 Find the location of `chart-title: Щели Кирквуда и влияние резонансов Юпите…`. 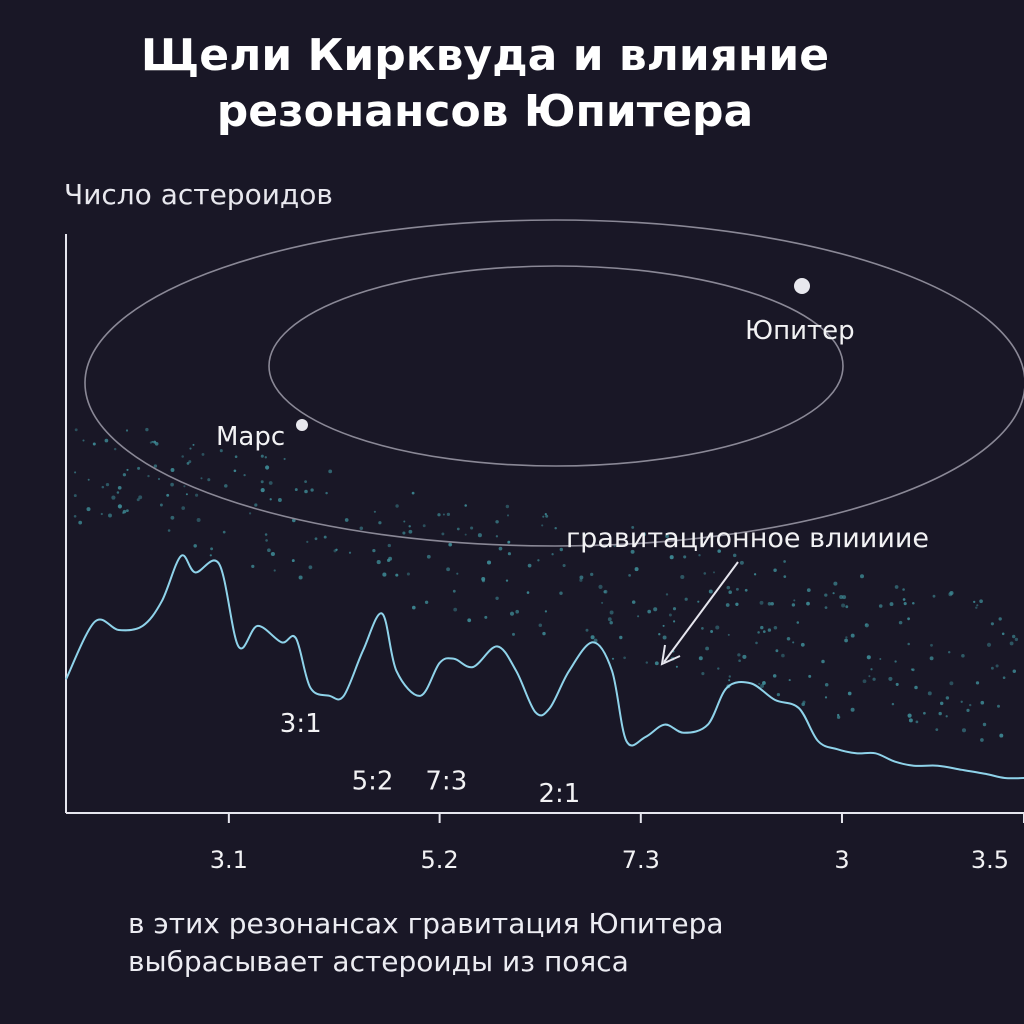

chart-title: Щели Кирквуда и влияние резонансов Юпите… is located at coordinates (485, 84).